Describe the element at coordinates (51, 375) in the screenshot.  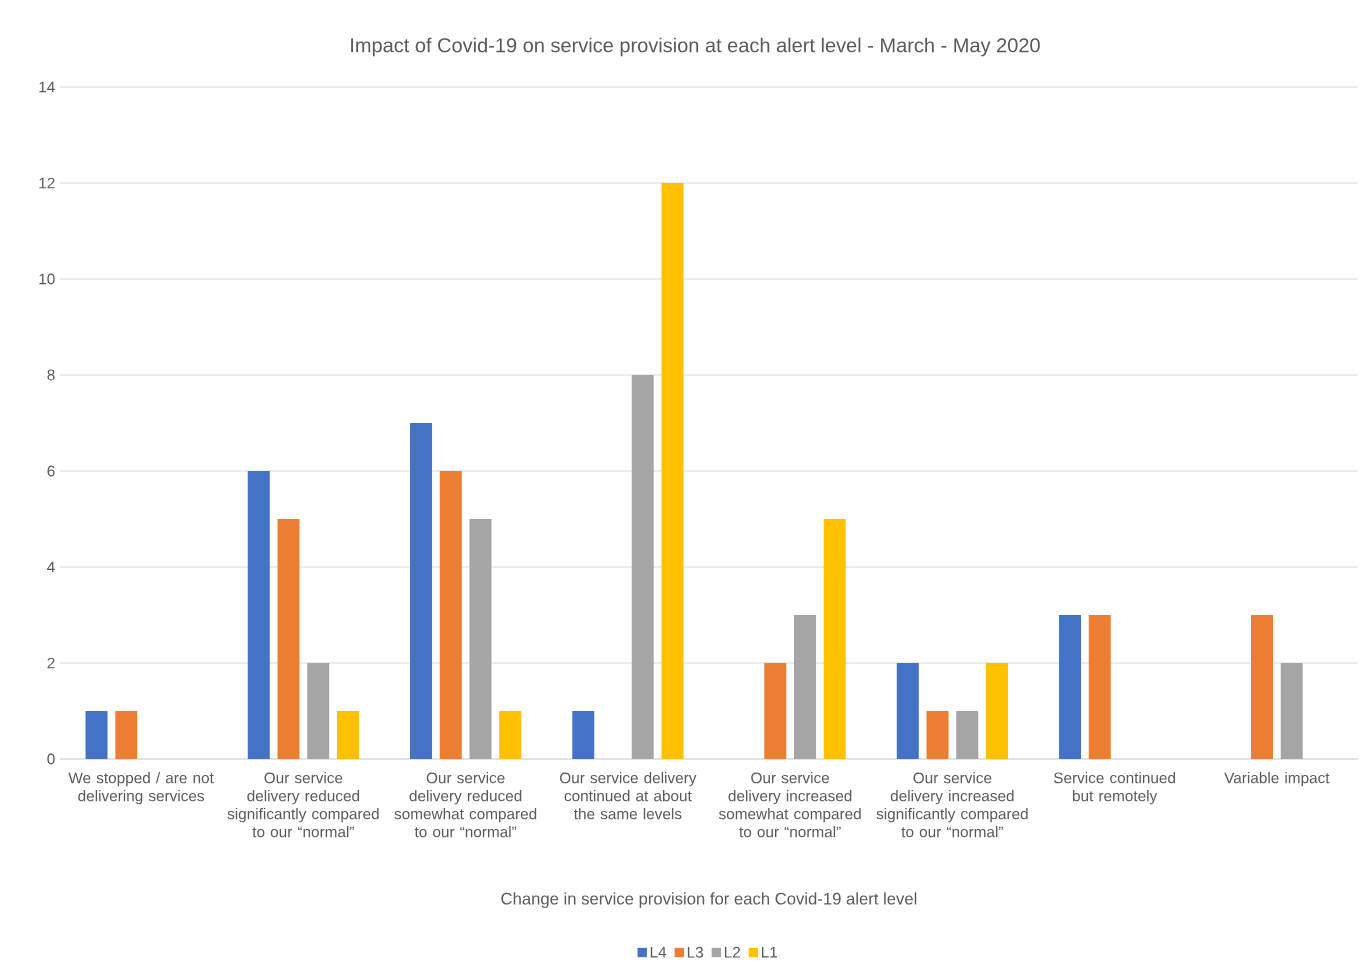
I see `y-tick-label: 8` at that location.